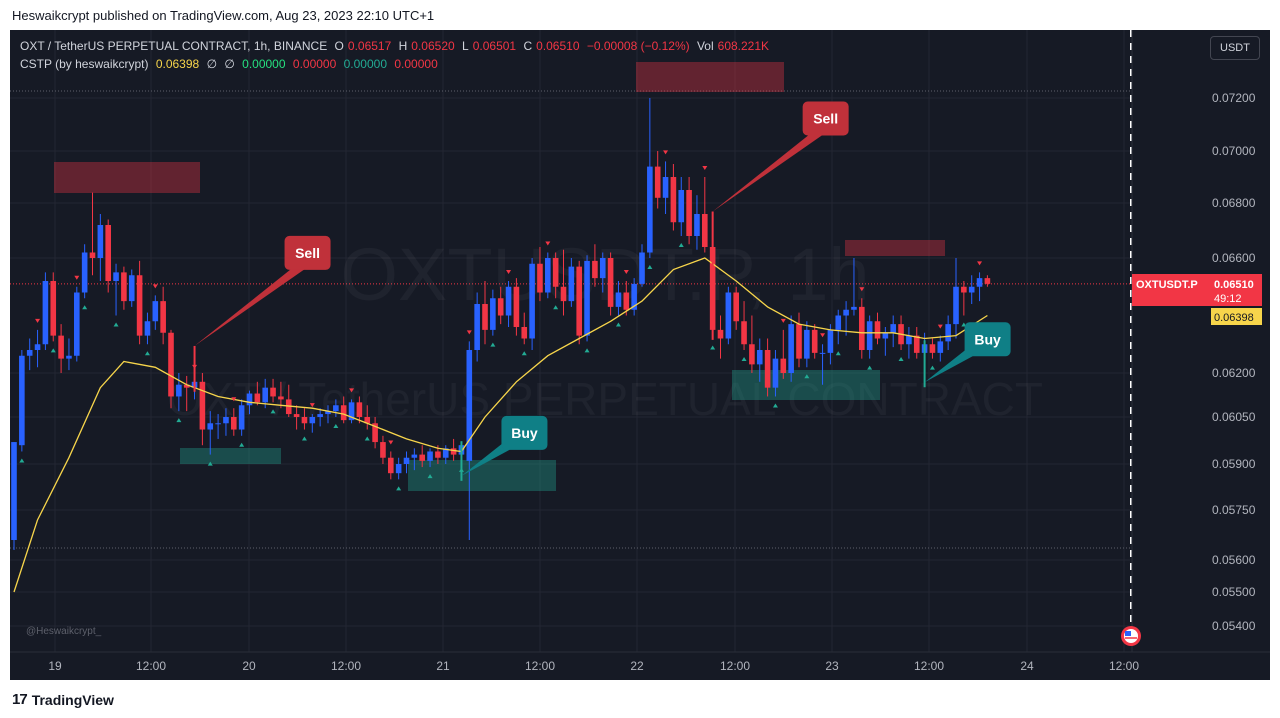 This screenshot has height=718, width=1280. I want to click on x-tick-label: 12:00, so click(735, 666).